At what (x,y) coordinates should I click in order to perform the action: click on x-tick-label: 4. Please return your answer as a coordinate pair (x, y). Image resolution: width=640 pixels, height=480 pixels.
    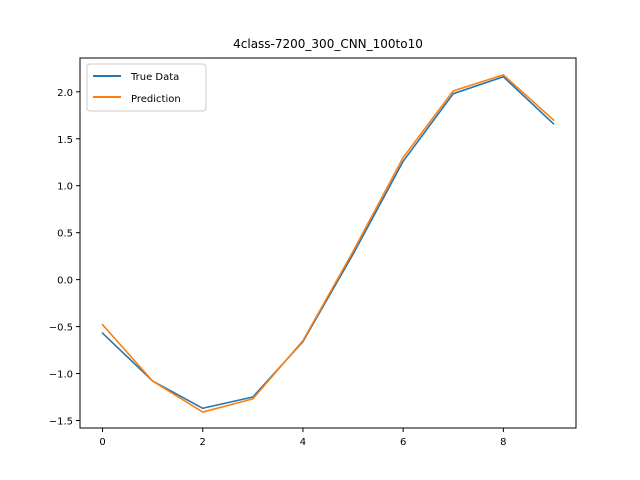
    Looking at the image, I should click on (303, 442).